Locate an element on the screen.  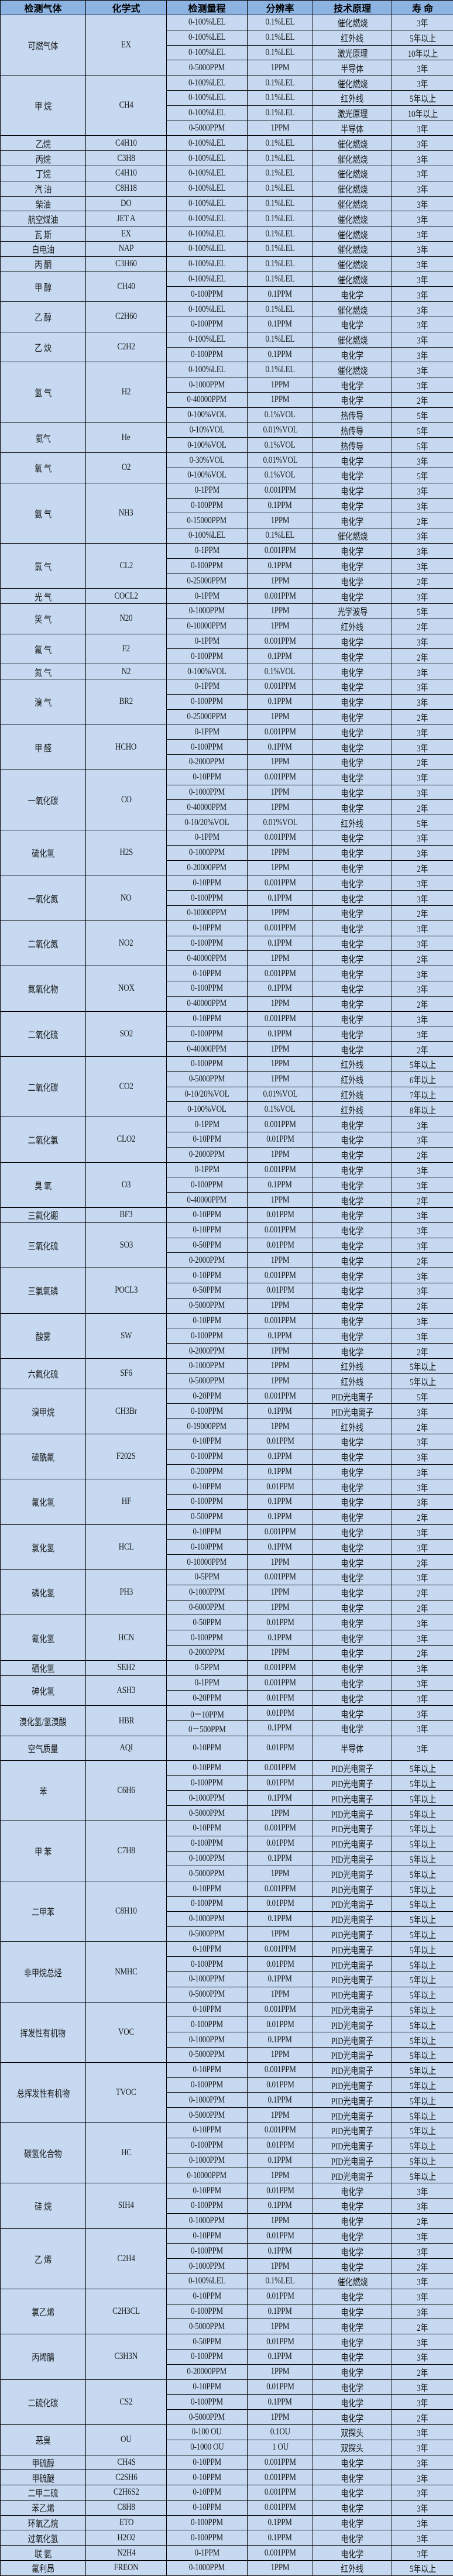
resolution-cell-text: 0.1PPM is located at coordinates (280, 324).